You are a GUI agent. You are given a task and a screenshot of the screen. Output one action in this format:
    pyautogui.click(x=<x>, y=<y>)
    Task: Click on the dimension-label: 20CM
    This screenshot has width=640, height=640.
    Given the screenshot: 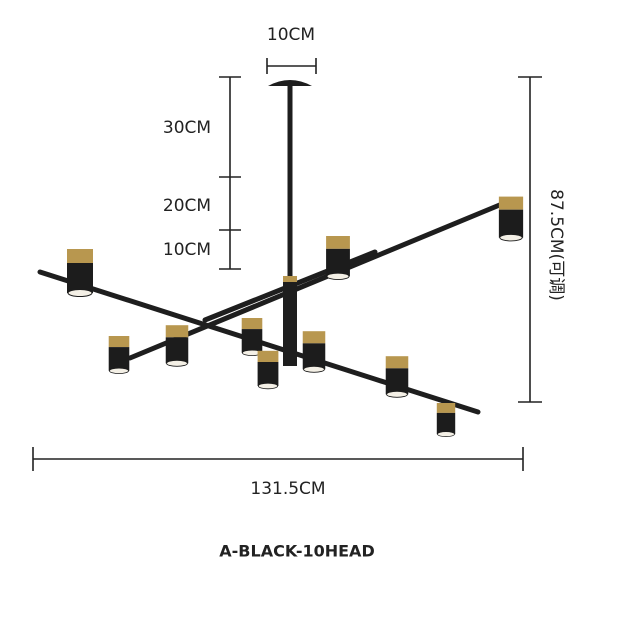 What is the action you would take?
    pyautogui.click(x=187, y=206)
    